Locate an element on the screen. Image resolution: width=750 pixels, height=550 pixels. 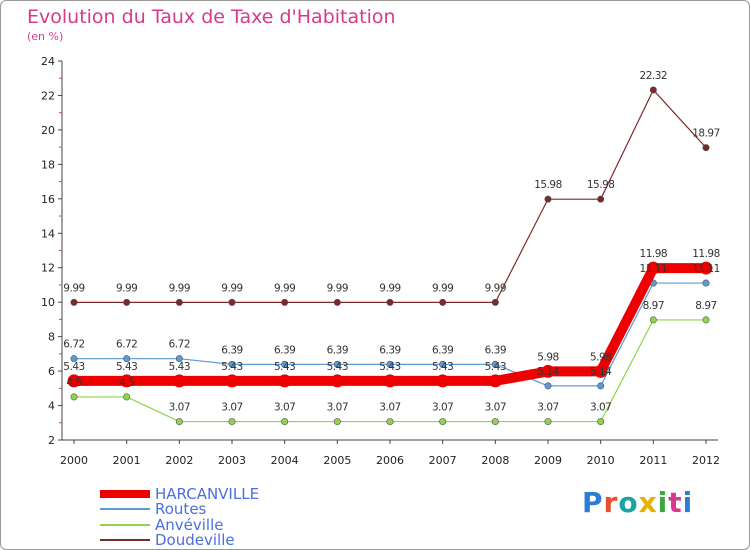
x-tick-label: 2002 is located at coordinates (179, 460).